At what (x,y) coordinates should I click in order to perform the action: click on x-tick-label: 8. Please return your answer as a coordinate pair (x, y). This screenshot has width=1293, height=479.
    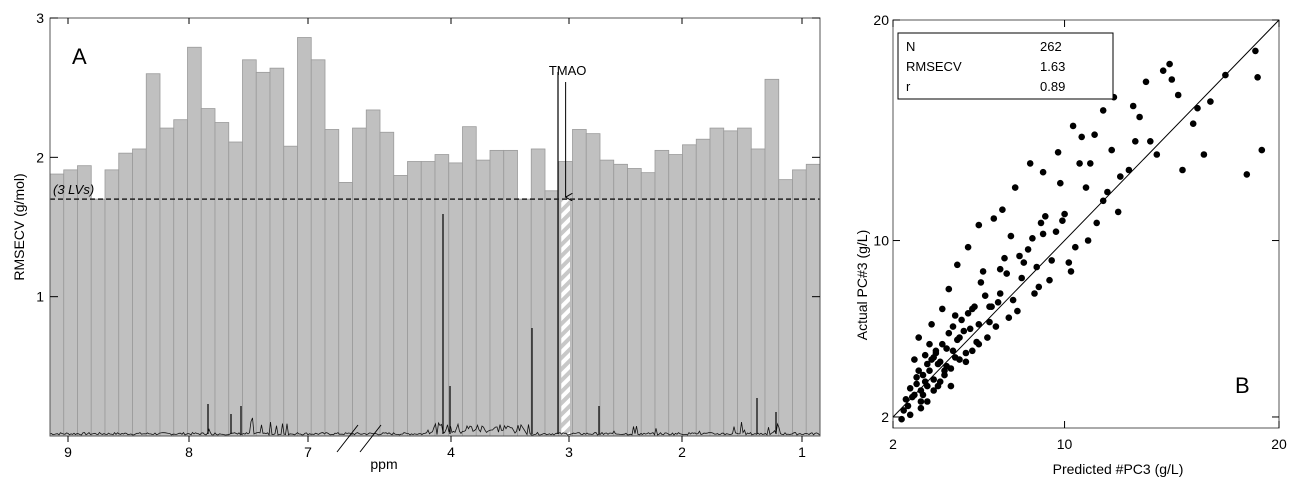
    Looking at the image, I should click on (189, 452).